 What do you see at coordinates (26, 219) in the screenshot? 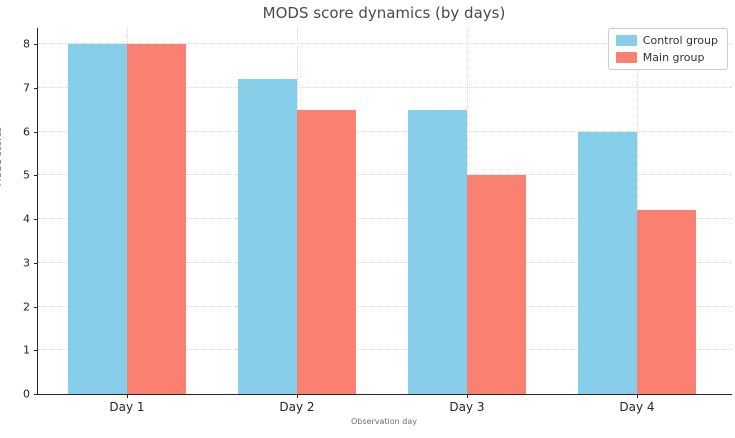
I see `y-tick-label: 4` at bounding box center [26, 219].